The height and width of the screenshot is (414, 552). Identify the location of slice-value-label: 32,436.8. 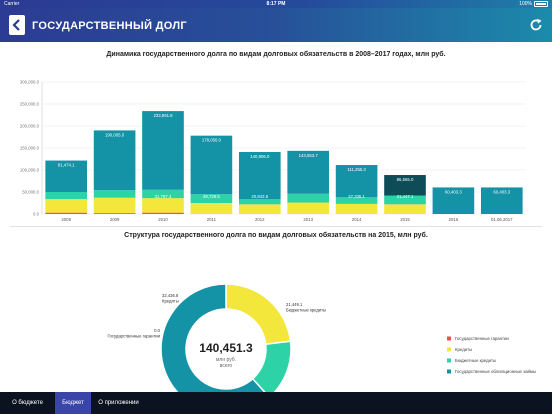
(170, 295).